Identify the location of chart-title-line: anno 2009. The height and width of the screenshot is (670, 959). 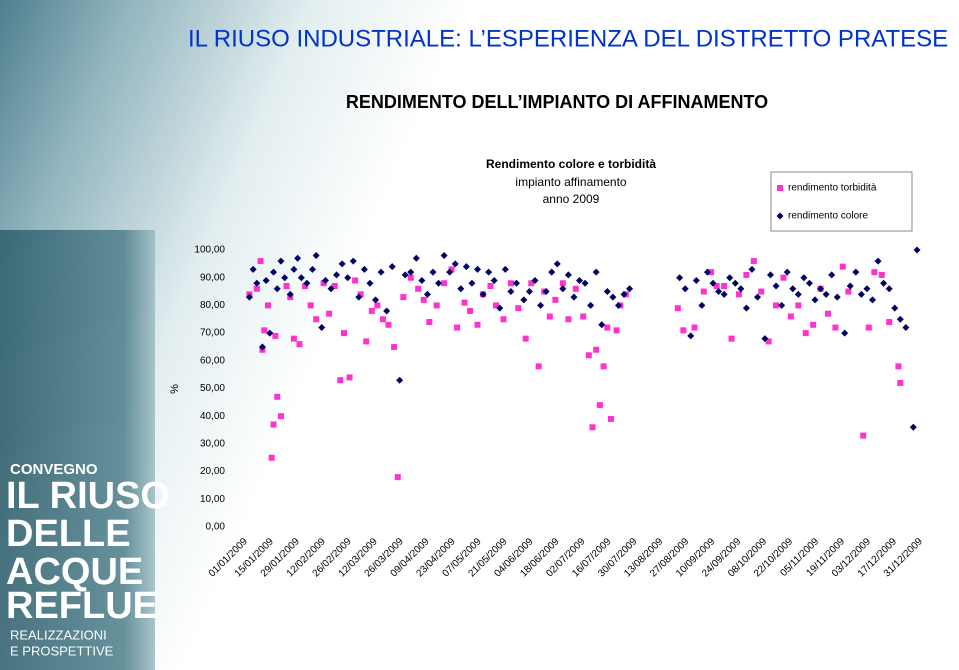
(571, 199).